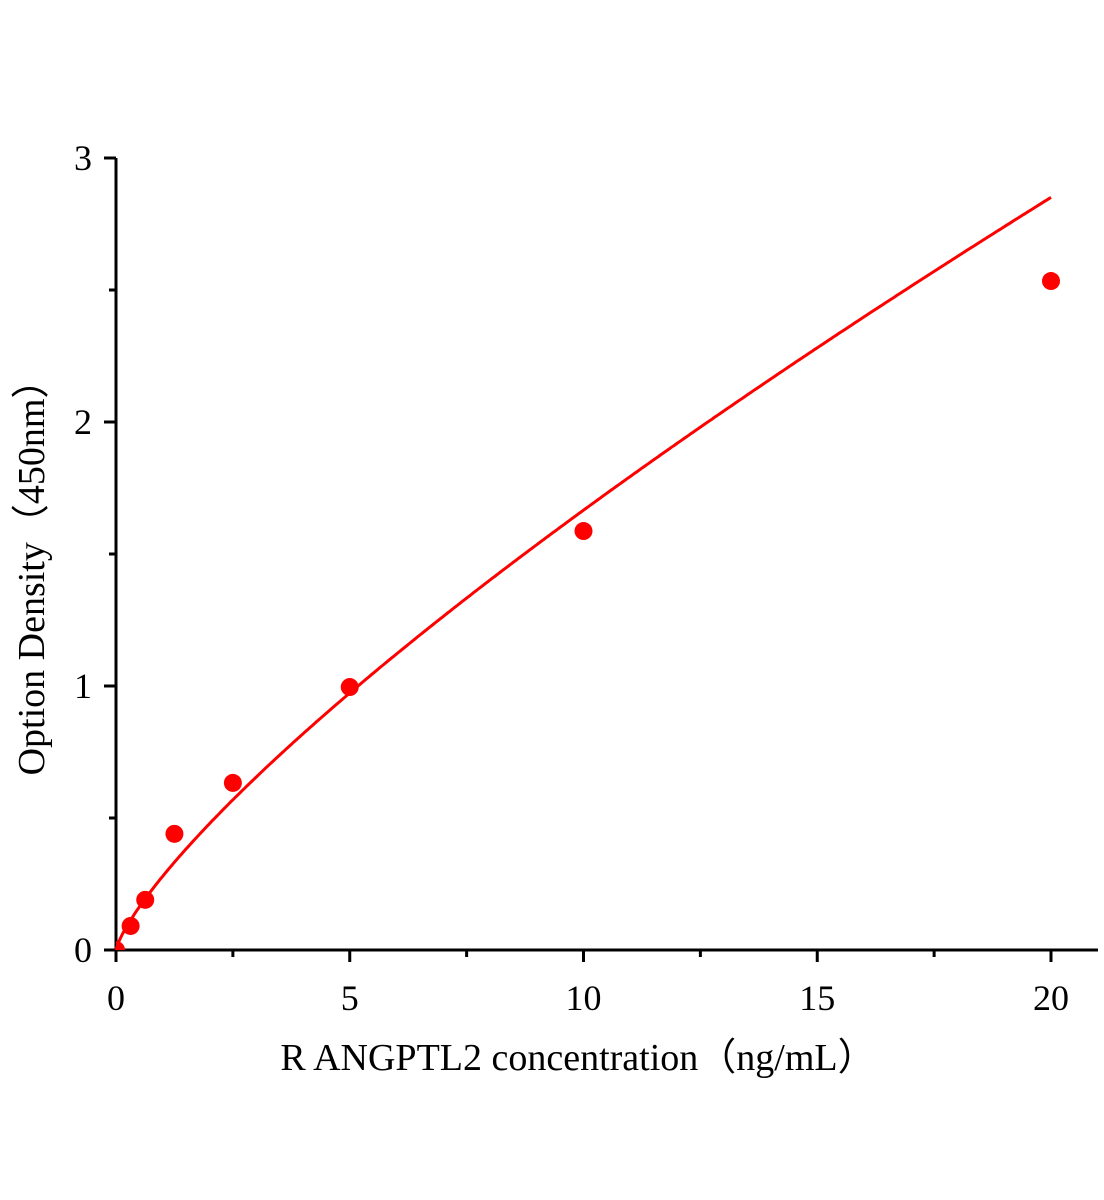  What do you see at coordinates (817, 998) in the screenshot?
I see `x-tick-label: 15` at bounding box center [817, 998].